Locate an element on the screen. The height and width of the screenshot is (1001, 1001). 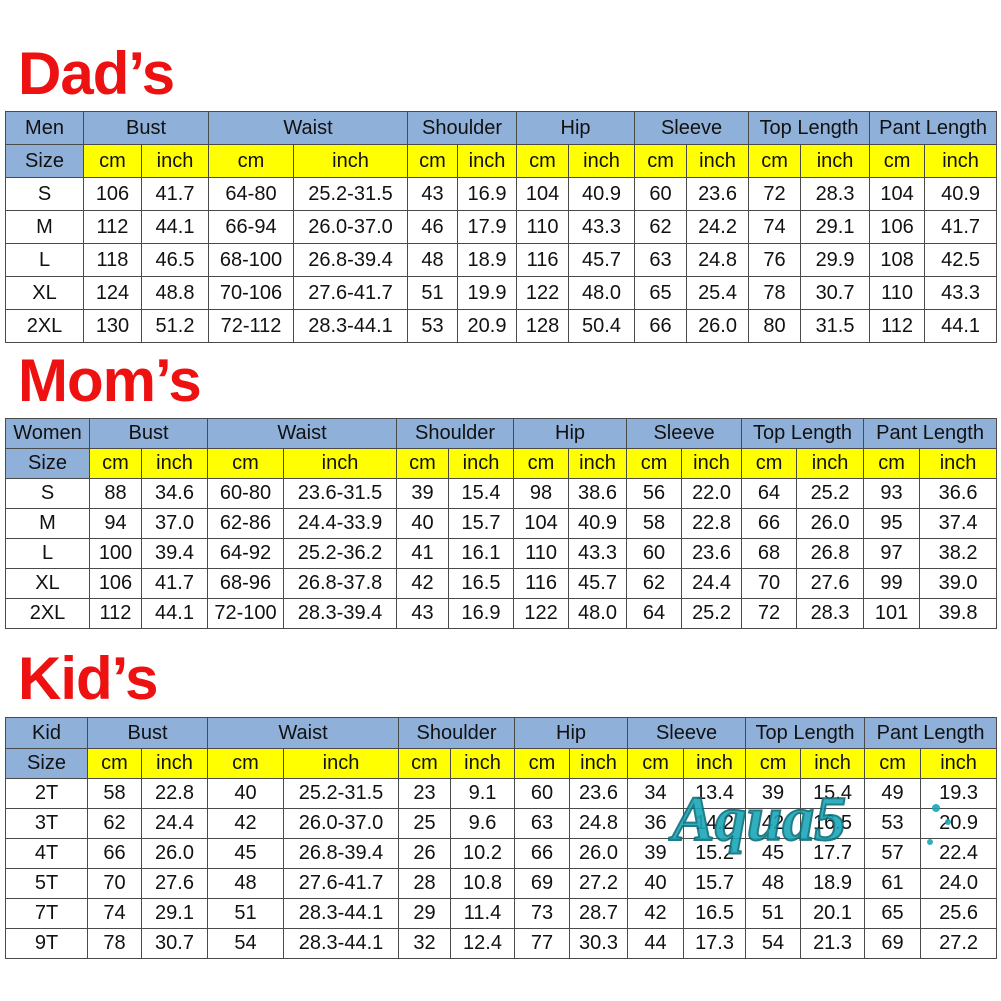
measurement-cell: 51 is located at coordinates (245, 913).